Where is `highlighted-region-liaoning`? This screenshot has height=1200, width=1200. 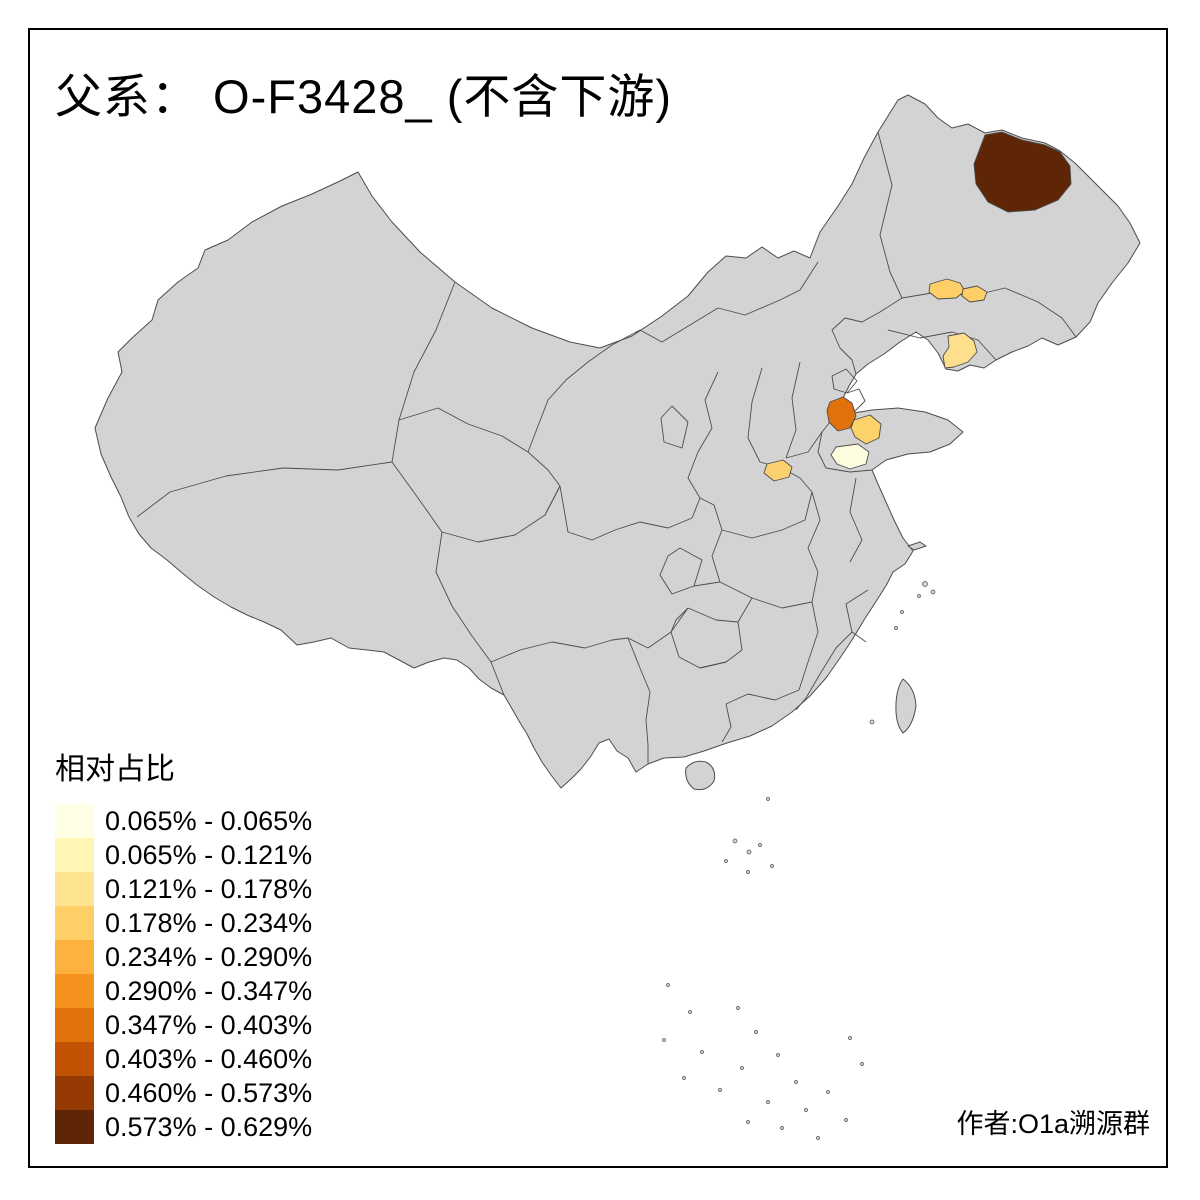 highlighted-region-liaoning is located at coordinates (960, 350).